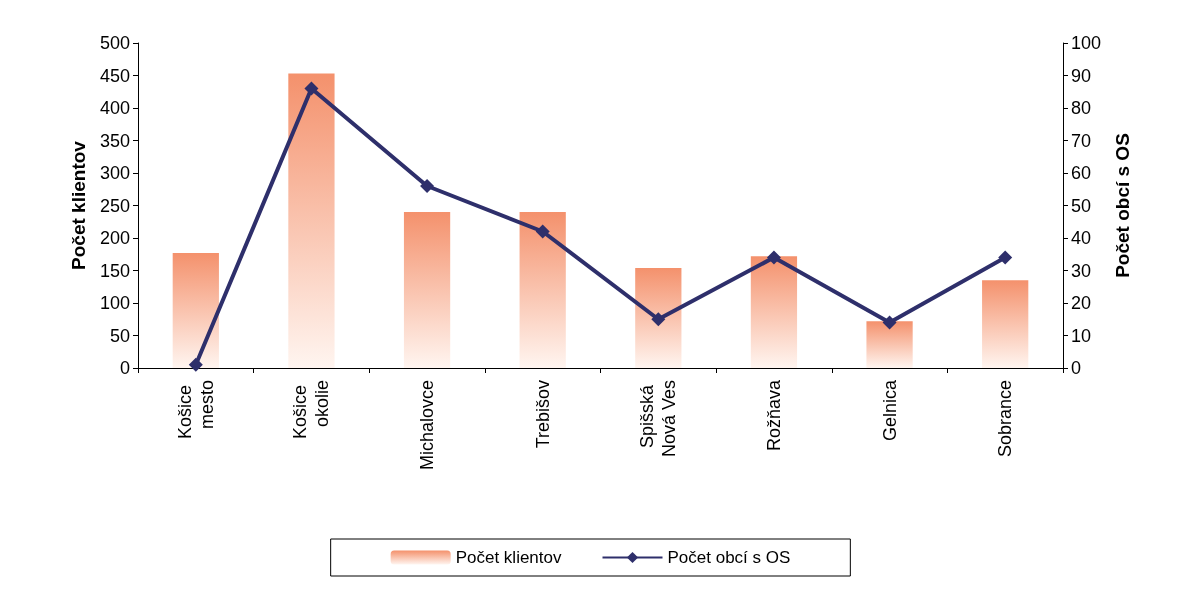  Describe the element at coordinates (1081, 303) in the screenshot. I see `y2-tick-label: 20` at that location.